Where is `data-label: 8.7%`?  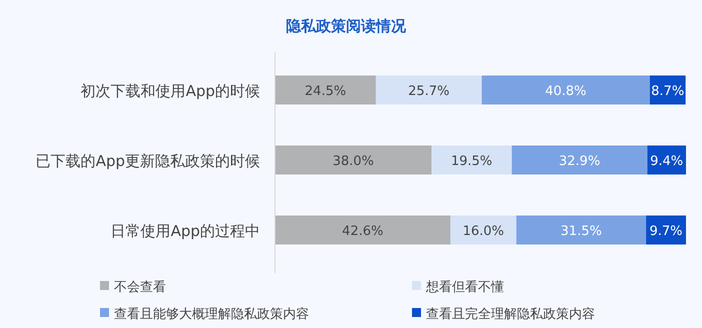
data-label: 8.7% is located at coordinates (667, 91).